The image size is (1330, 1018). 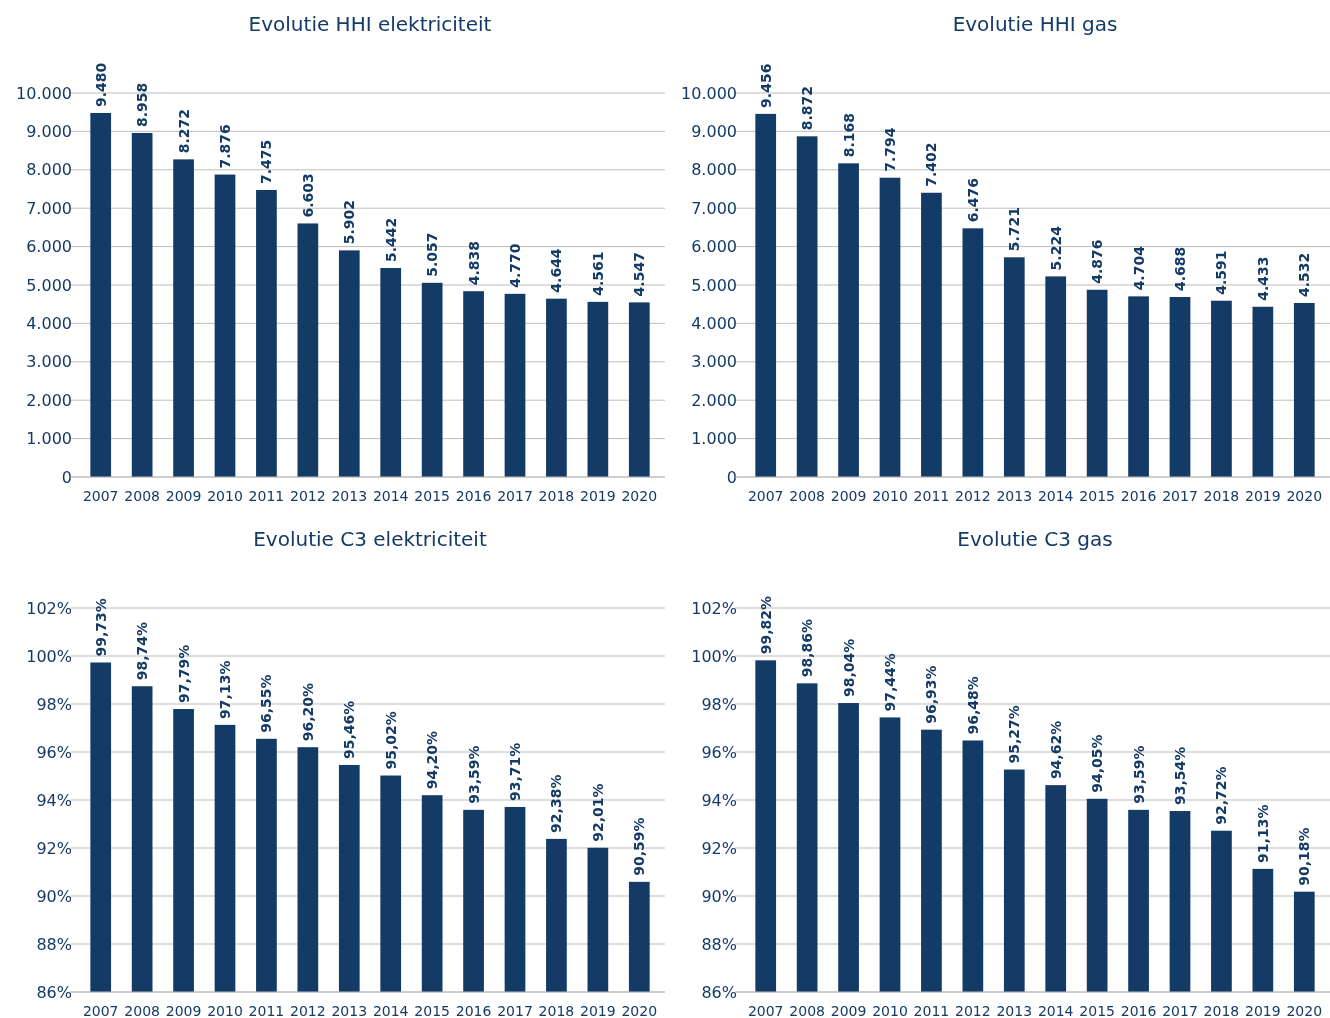 I want to click on data-label: 90,18%, so click(x=1304, y=856).